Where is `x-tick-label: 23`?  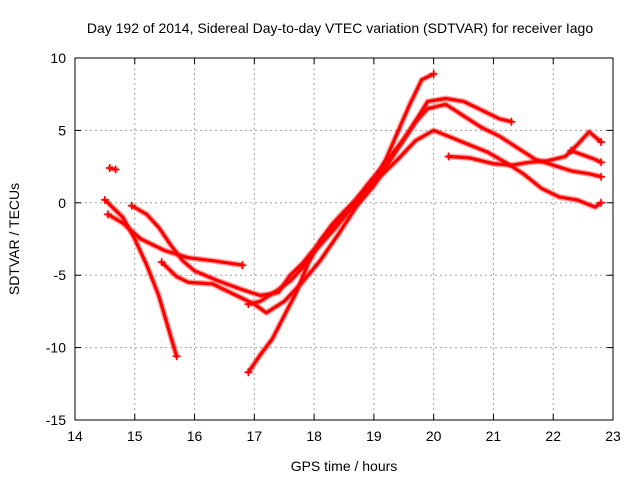
x-tick-label: 23 is located at coordinates (613, 436).